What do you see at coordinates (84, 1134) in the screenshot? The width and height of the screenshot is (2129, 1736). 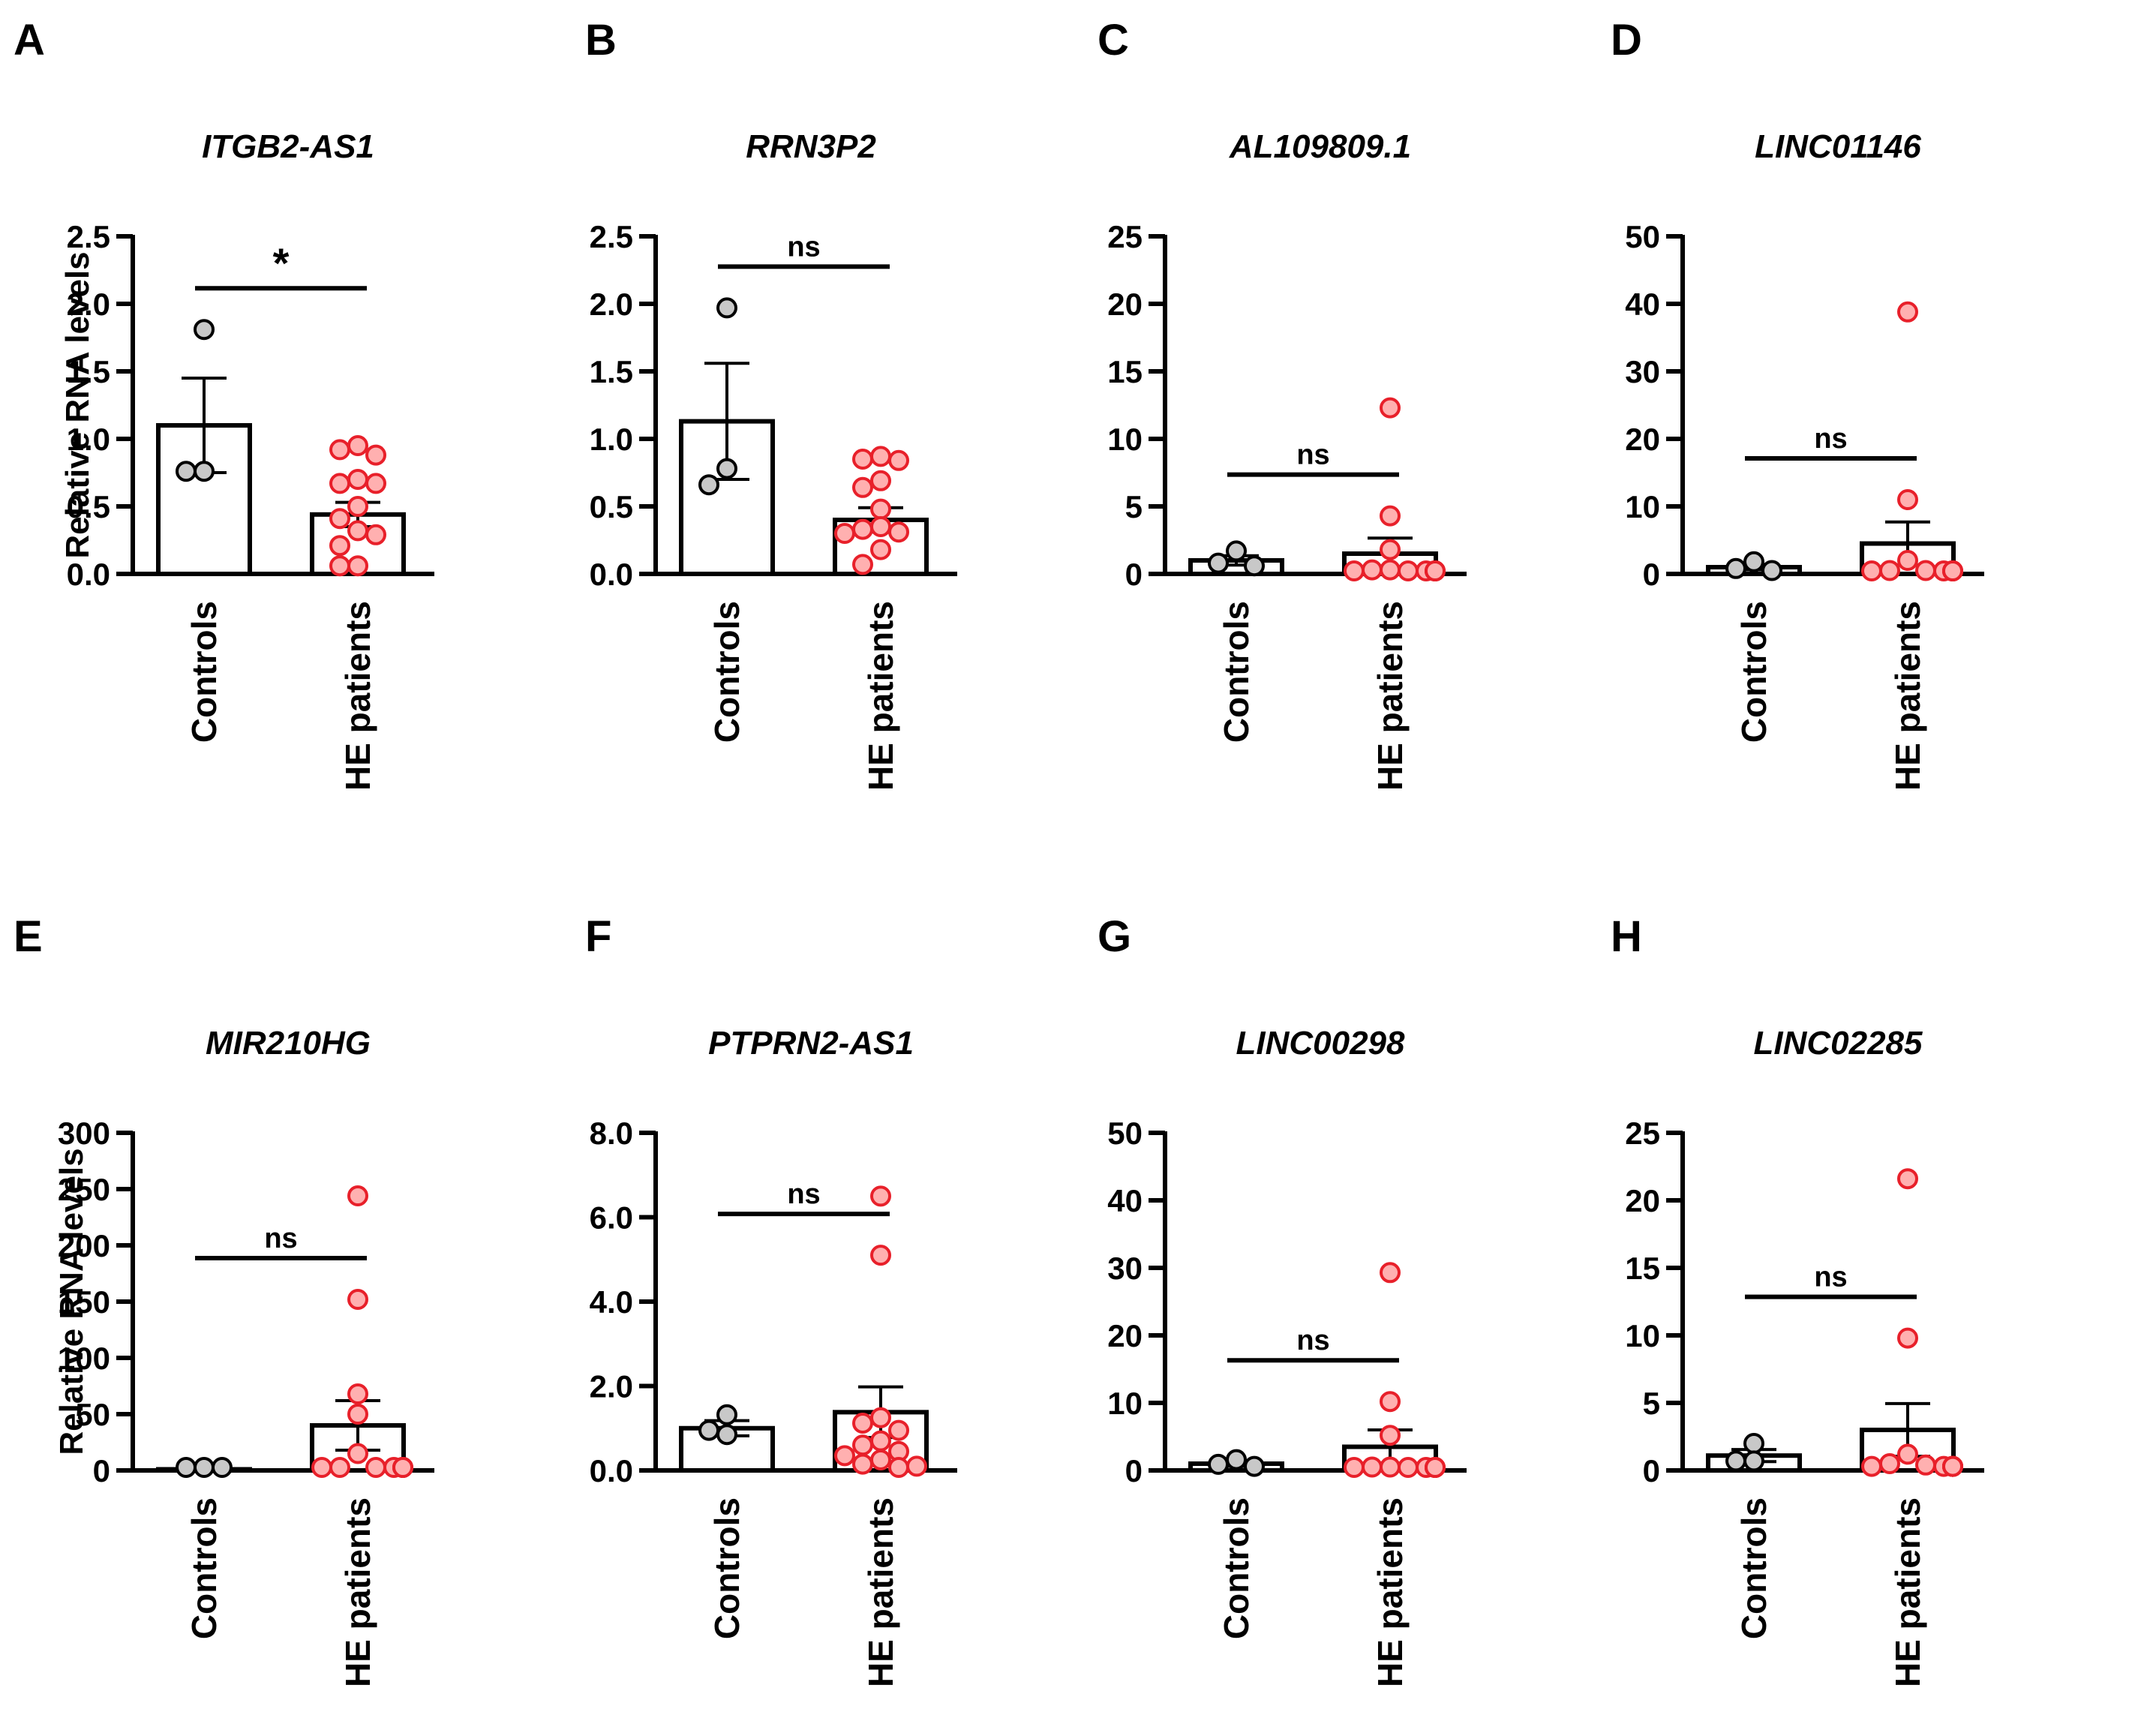 I see `y-tick-label: 300` at bounding box center [84, 1134].